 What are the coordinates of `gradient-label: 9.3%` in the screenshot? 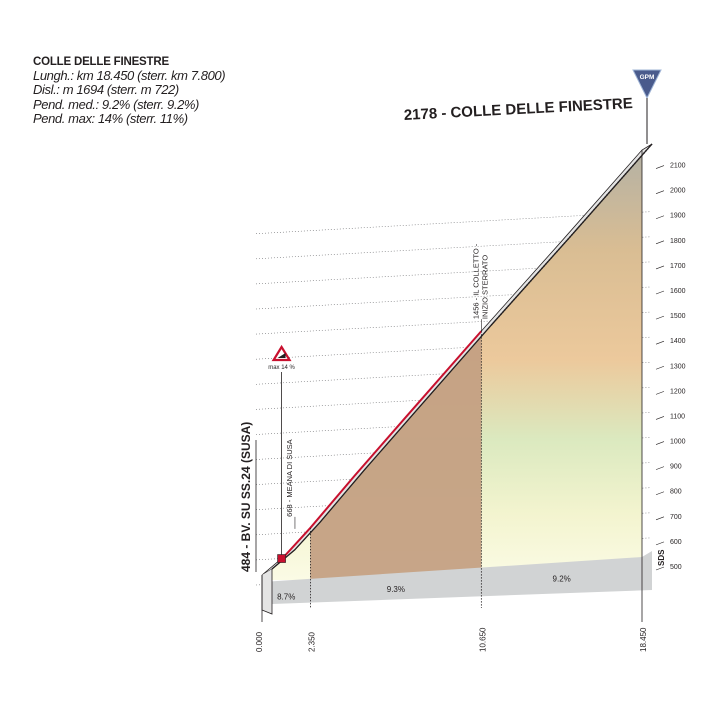 It's located at (396, 589).